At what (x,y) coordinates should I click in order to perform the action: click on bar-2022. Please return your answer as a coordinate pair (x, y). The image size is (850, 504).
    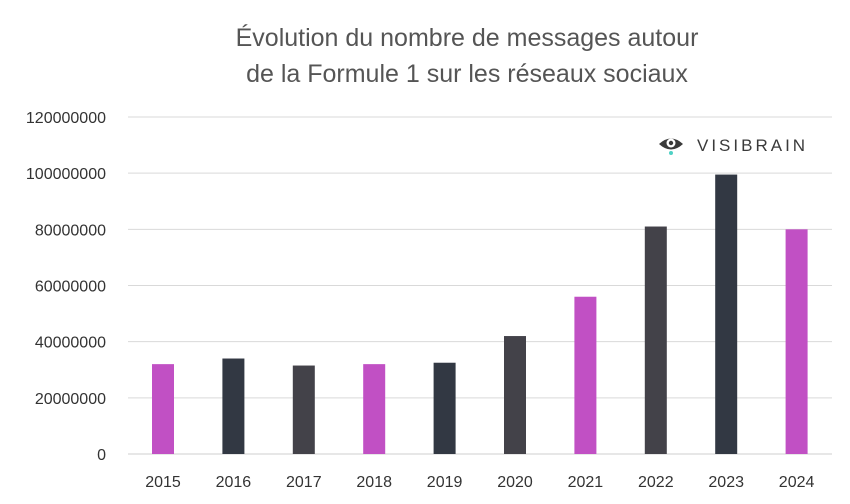
    Looking at the image, I should click on (655, 340).